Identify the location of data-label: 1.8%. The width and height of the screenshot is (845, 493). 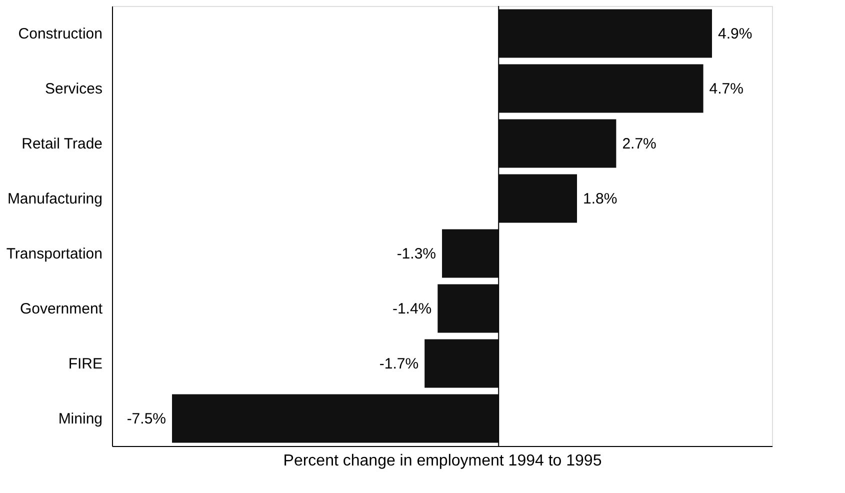
(600, 199).